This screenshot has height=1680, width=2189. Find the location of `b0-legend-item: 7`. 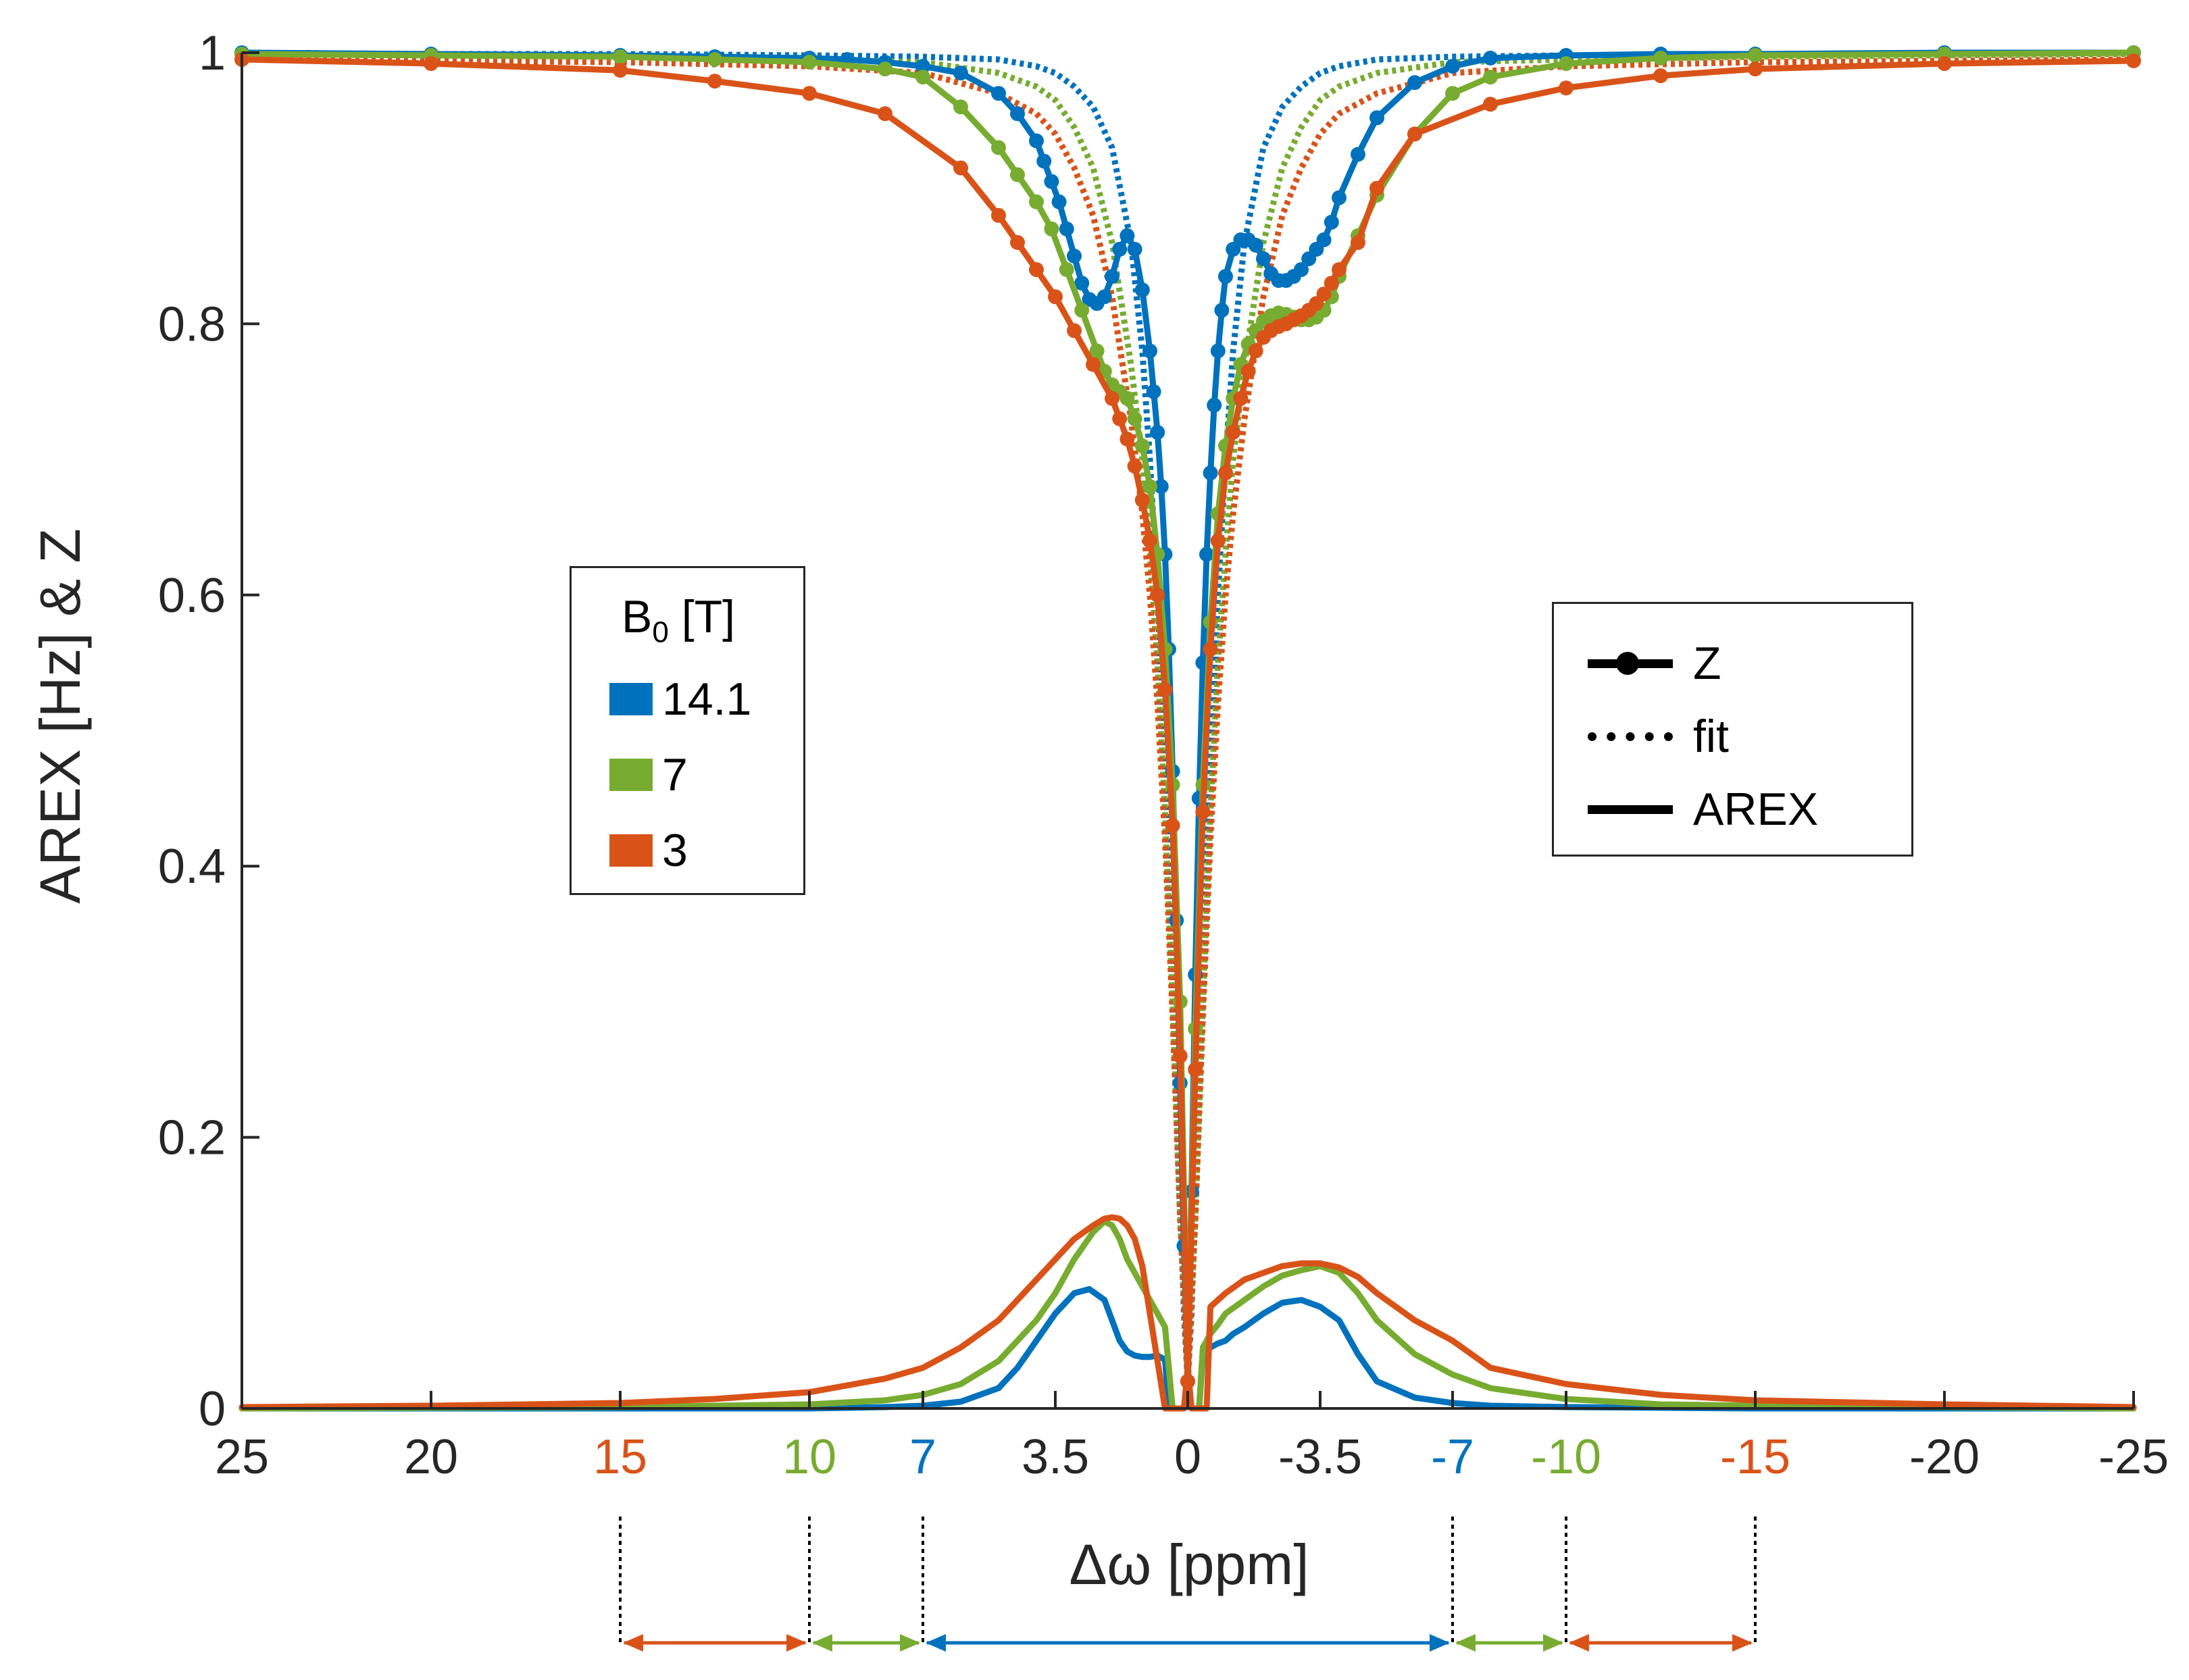

b0-legend-item: 7 is located at coordinates (648, 775).